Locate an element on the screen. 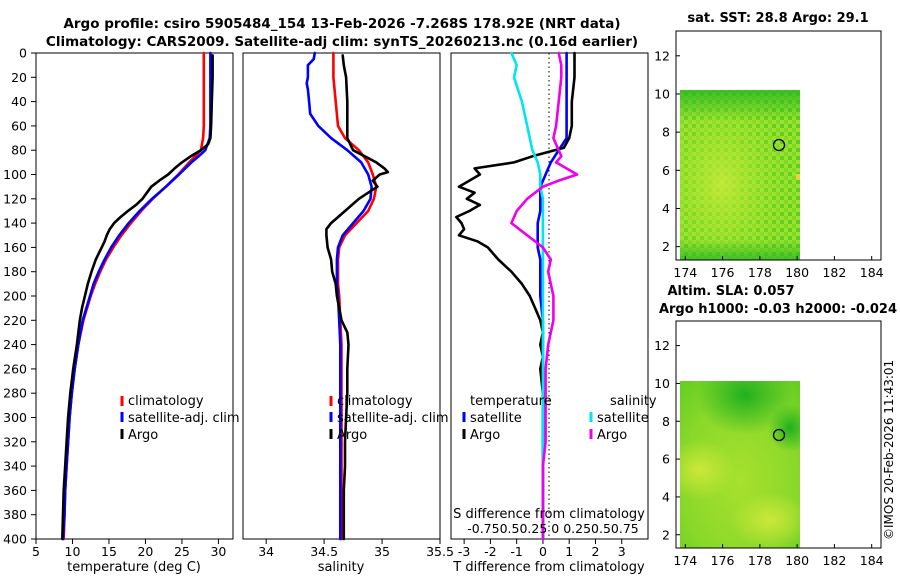  depth-tick-label: 200 is located at coordinates (15, 296).